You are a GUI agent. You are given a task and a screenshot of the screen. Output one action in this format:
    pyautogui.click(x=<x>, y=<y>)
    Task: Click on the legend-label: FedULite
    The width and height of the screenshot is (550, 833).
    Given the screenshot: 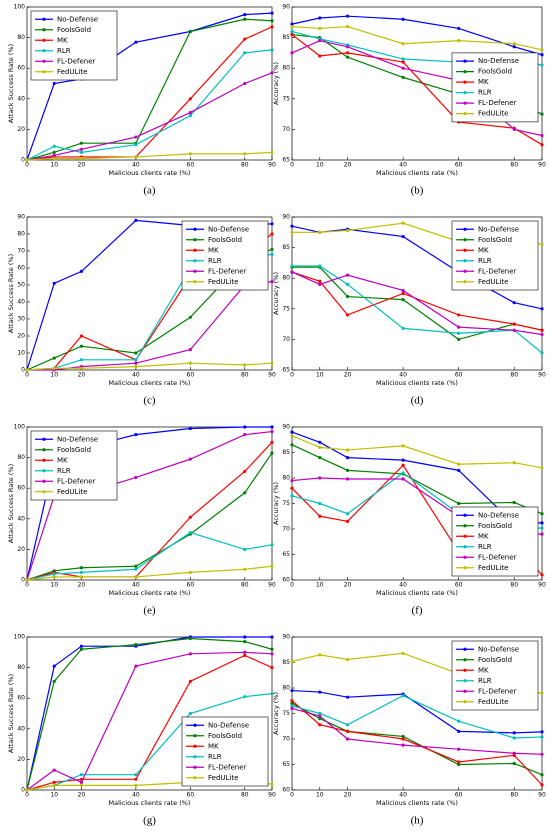 What is the action you would take?
    pyautogui.click(x=493, y=568)
    